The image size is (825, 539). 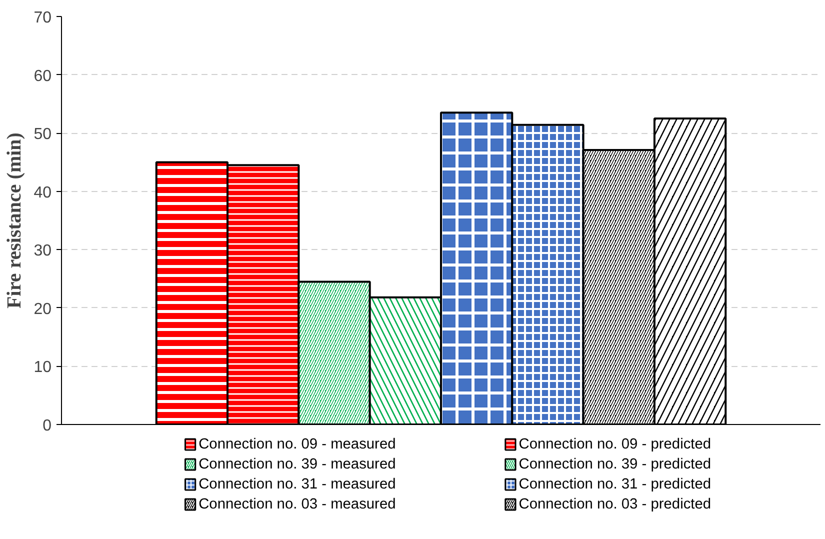 What do you see at coordinates (43, 193) in the screenshot?
I see `y-tick-label: 40` at bounding box center [43, 193].